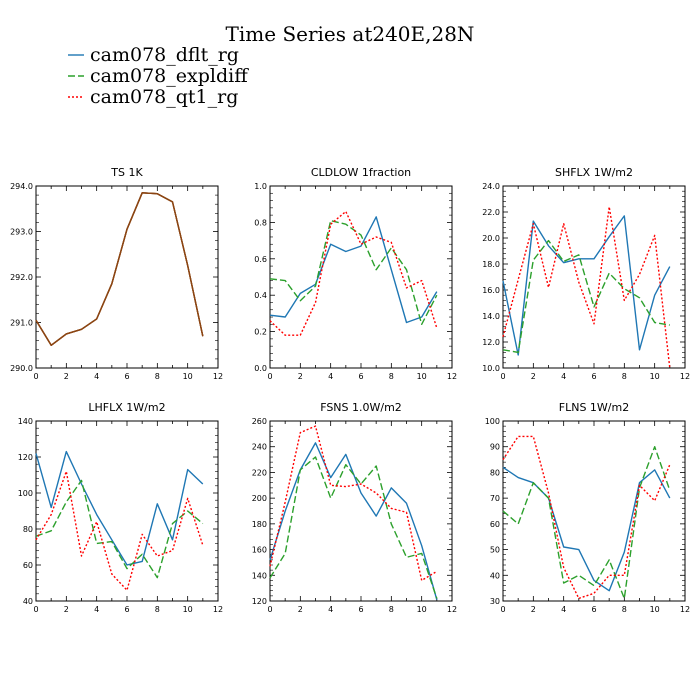 This screenshot has height=700, width=700. What do you see at coordinates (259, 550) in the screenshot?
I see `y-tick-label: 160` at bounding box center [259, 550].